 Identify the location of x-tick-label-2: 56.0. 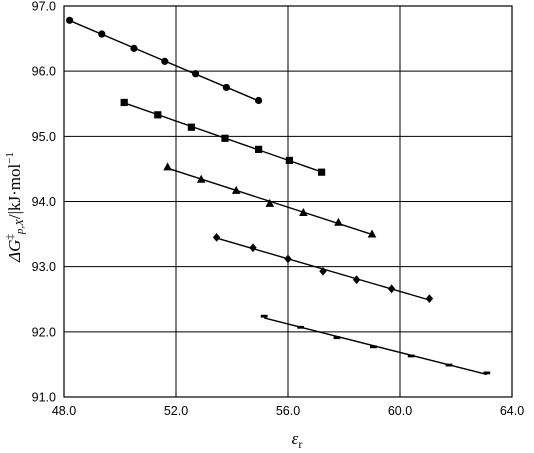
(288, 411).